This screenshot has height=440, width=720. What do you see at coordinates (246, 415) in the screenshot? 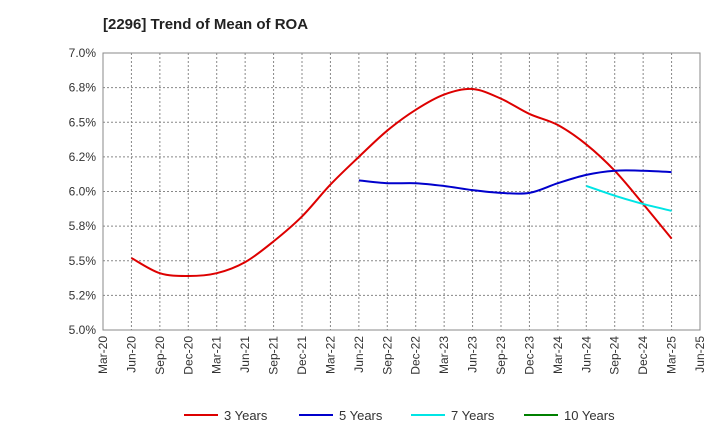
I see `legend-label: 3 Years` at bounding box center [246, 415].